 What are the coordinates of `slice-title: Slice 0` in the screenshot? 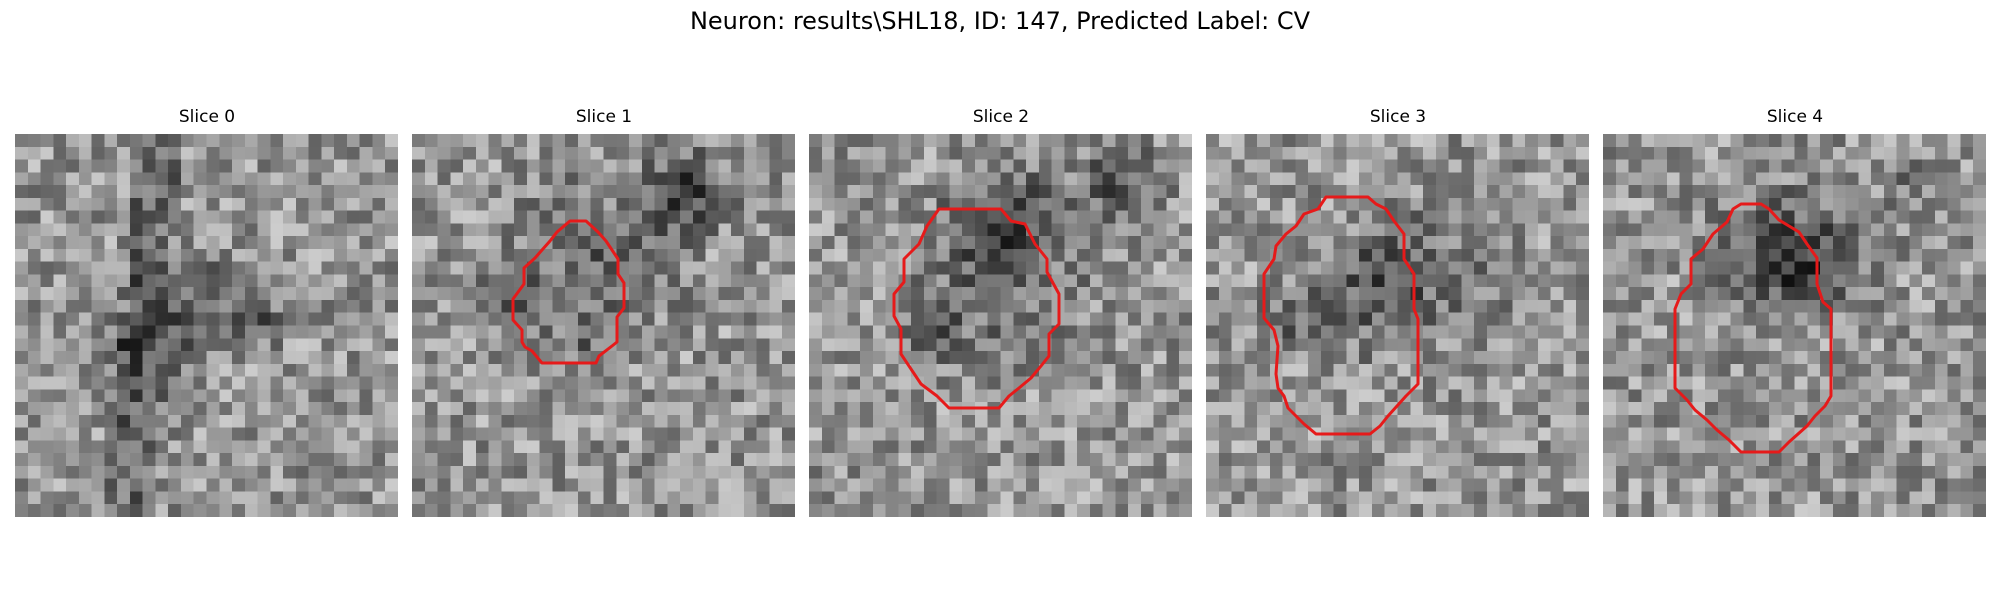 It's located at (207, 117).